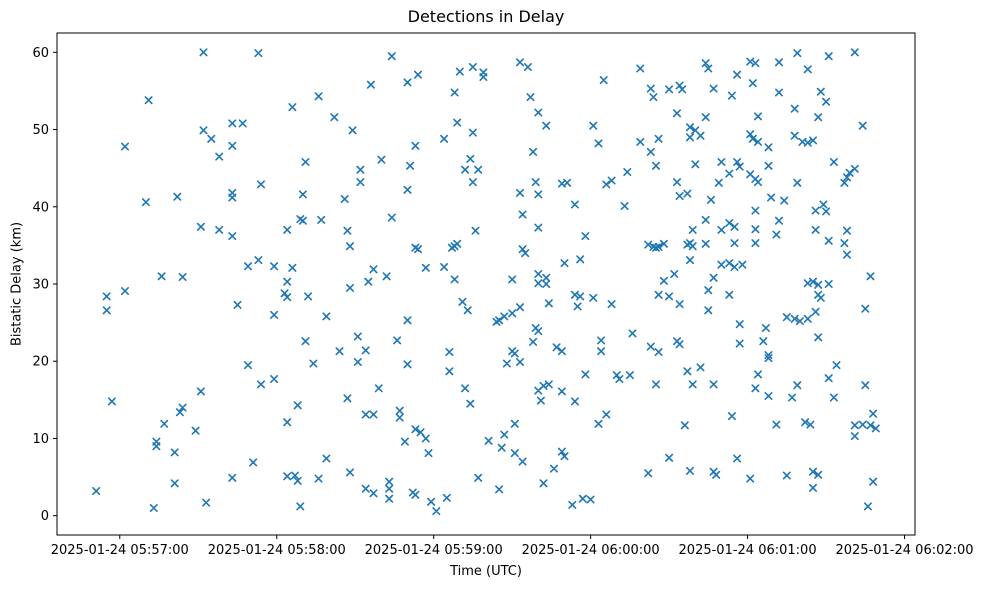  What do you see at coordinates (40, 285) in the screenshot?
I see `y-tick-label: 30` at bounding box center [40, 285].